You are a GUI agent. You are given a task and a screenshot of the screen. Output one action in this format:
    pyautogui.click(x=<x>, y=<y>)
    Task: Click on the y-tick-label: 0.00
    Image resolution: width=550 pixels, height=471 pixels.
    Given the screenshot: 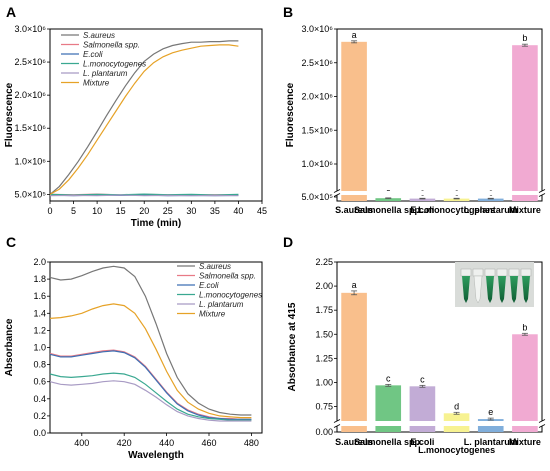 What is the action you would take?
    pyautogui.click(x=324, y=432)
    